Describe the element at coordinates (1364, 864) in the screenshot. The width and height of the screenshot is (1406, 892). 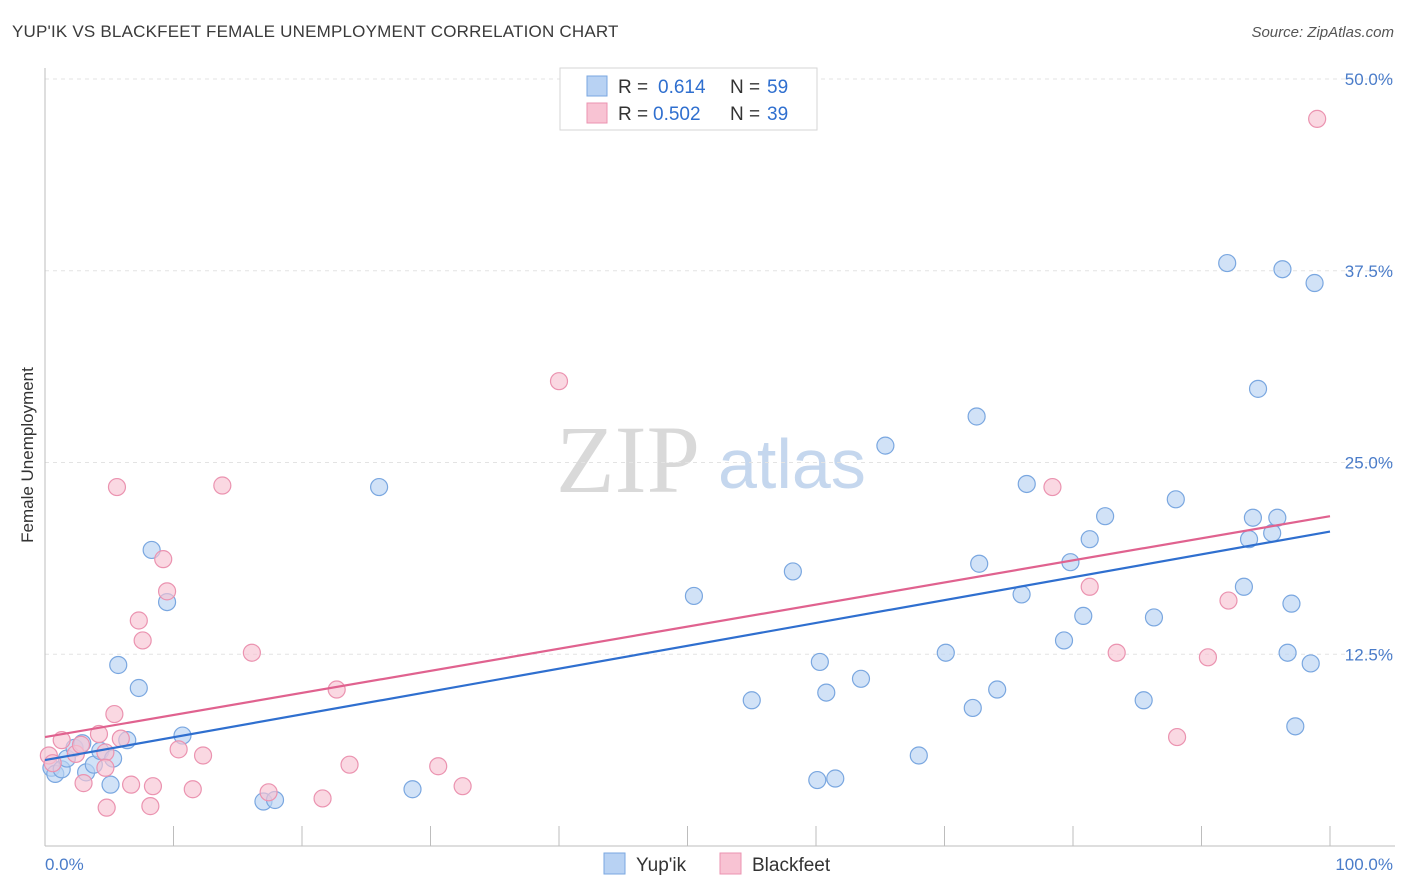
I see `x-tick-label: 100.0%` at that location.